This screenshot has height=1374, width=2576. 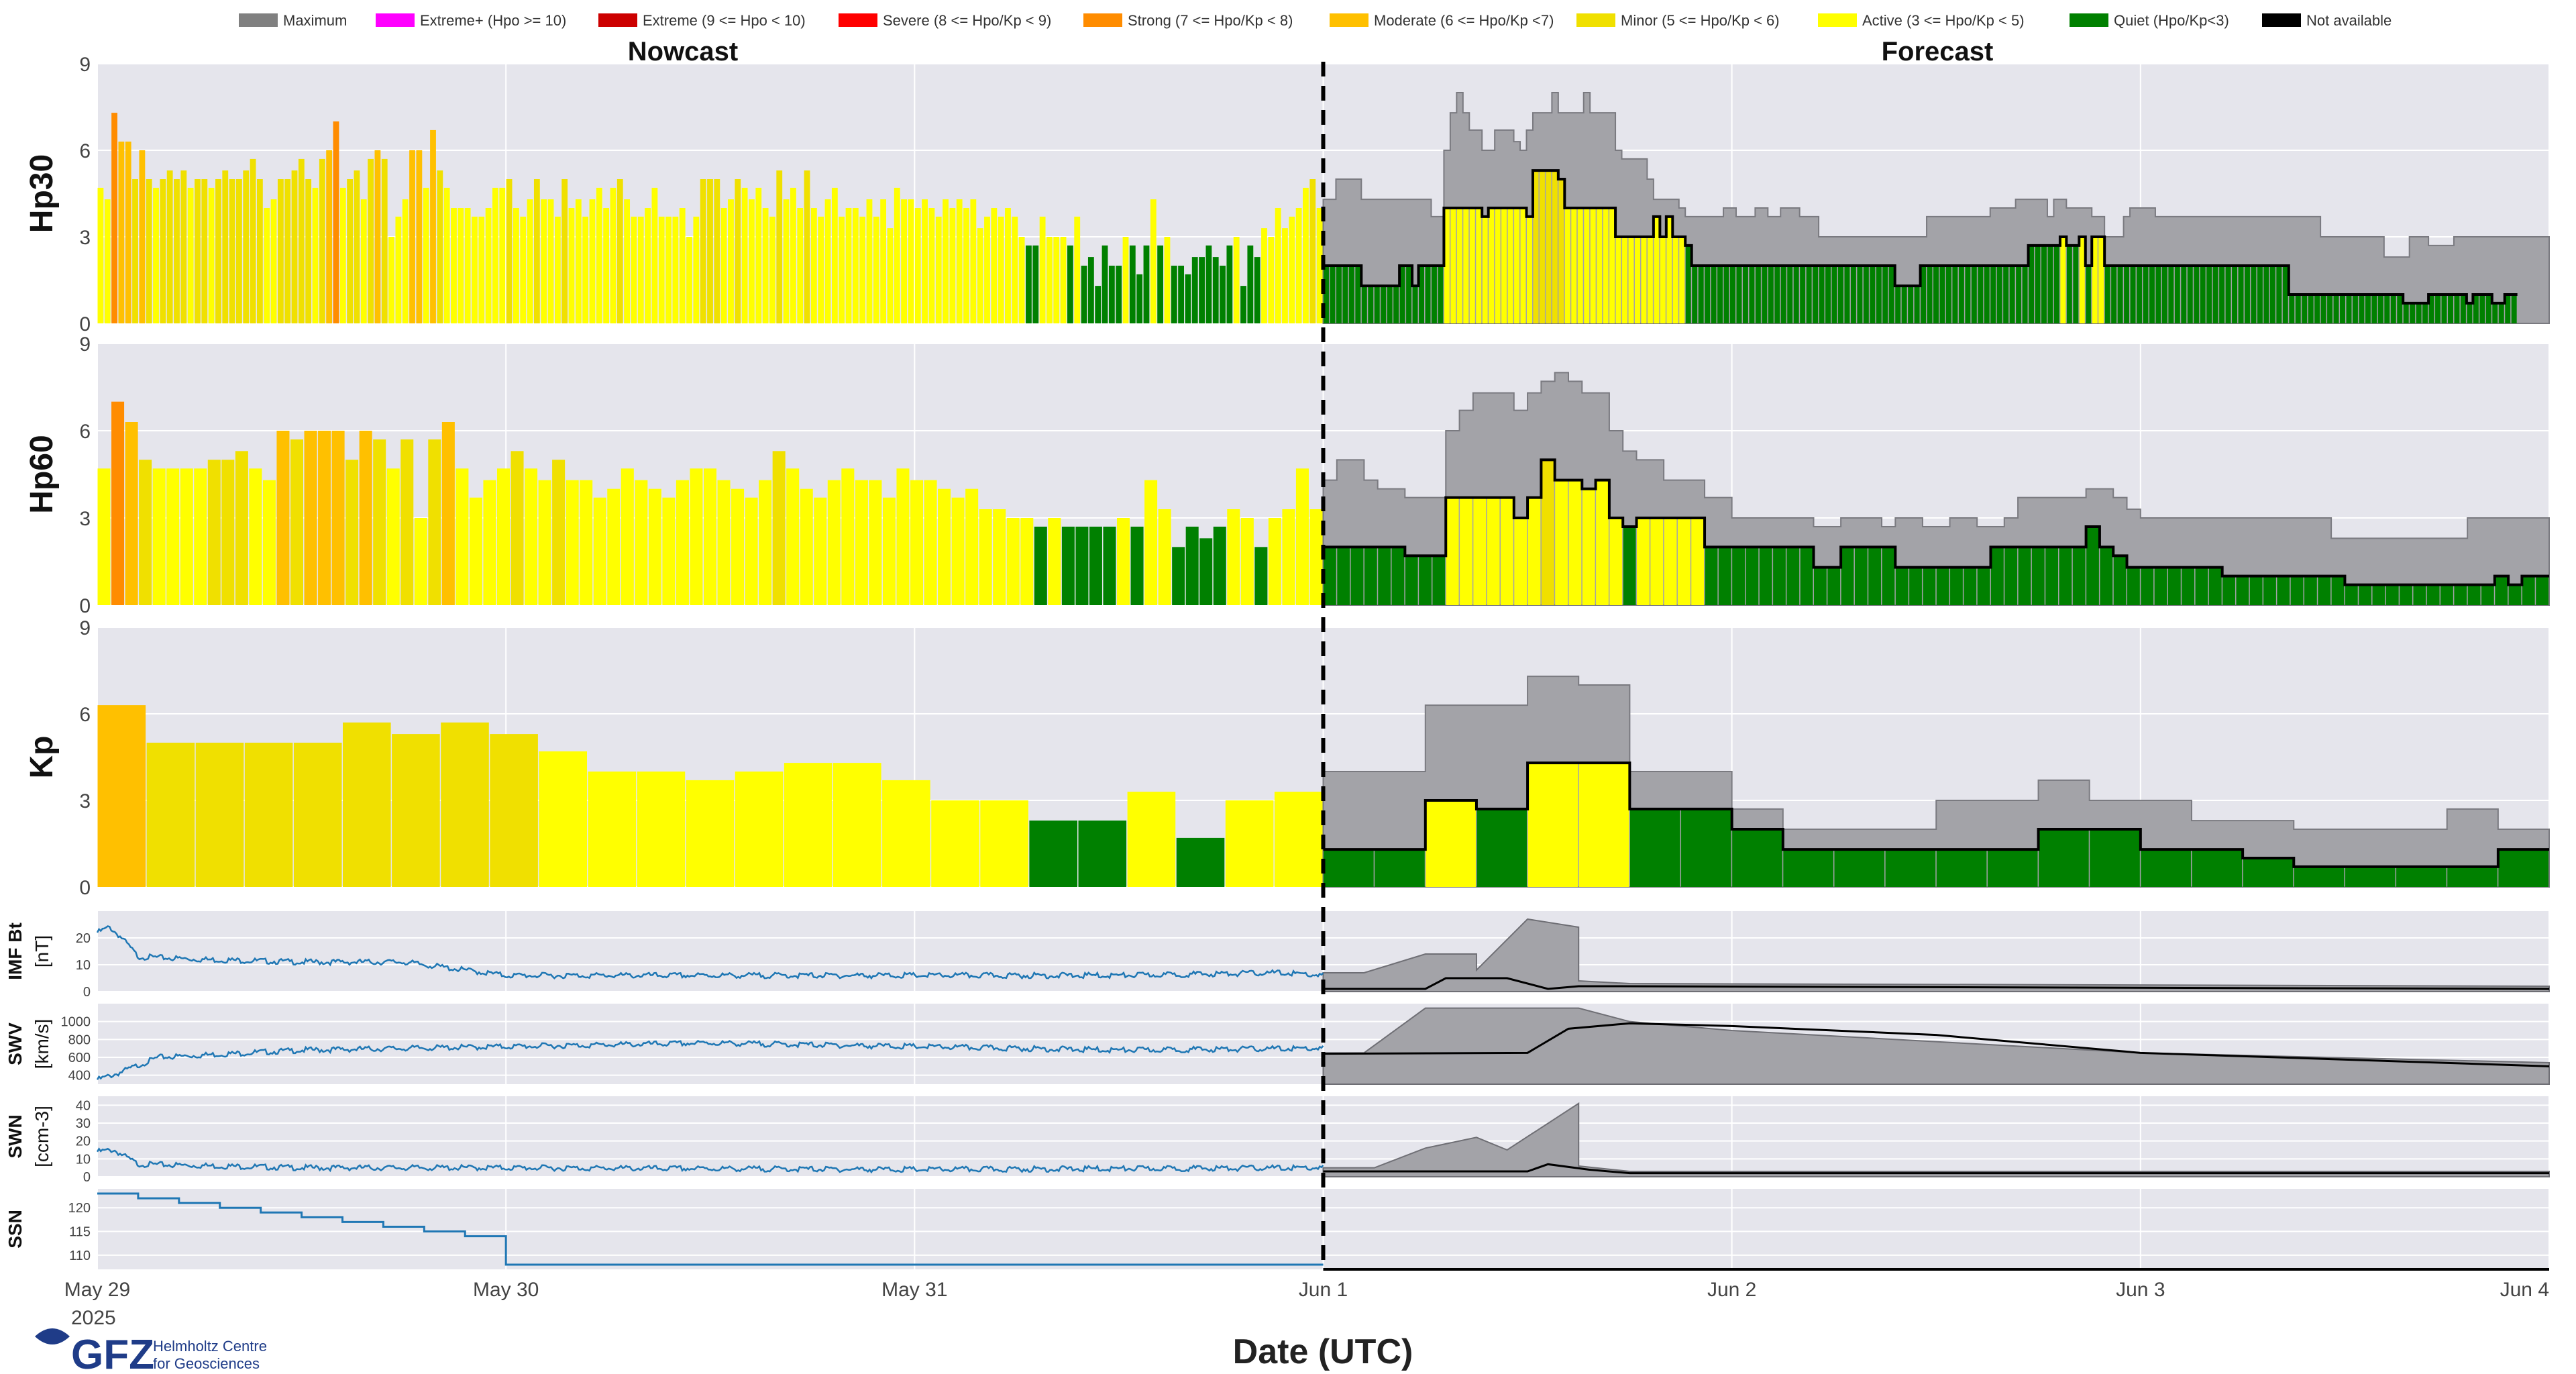 What do you see at coordinates (85, 344) in the screenshot?
I see `hp60-ytick-3: 9` at bounding box center [85, 344].